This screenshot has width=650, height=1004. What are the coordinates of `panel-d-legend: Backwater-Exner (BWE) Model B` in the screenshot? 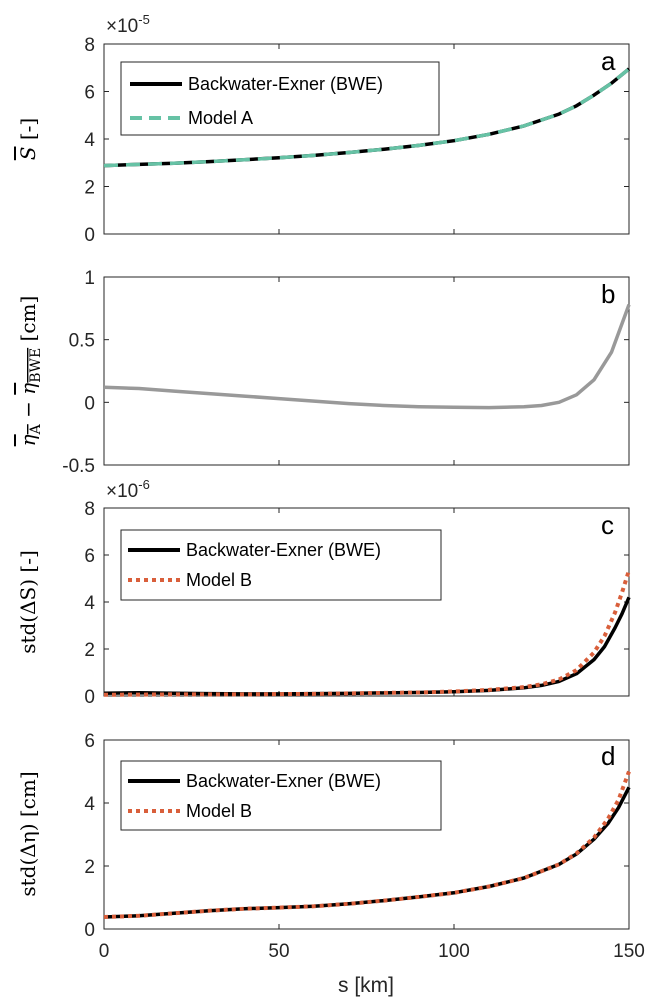 It's located at (281, 795).